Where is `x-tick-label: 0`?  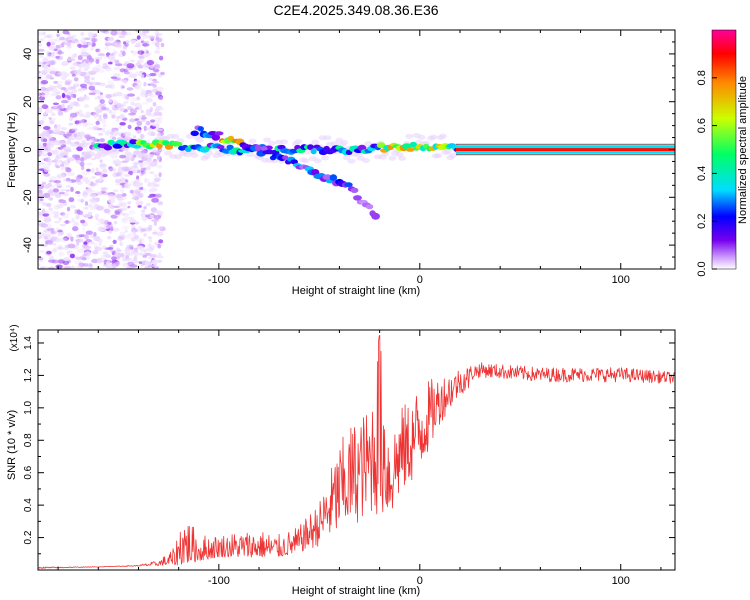
x-tick-label: 0 is located at coordinates (420, 280).